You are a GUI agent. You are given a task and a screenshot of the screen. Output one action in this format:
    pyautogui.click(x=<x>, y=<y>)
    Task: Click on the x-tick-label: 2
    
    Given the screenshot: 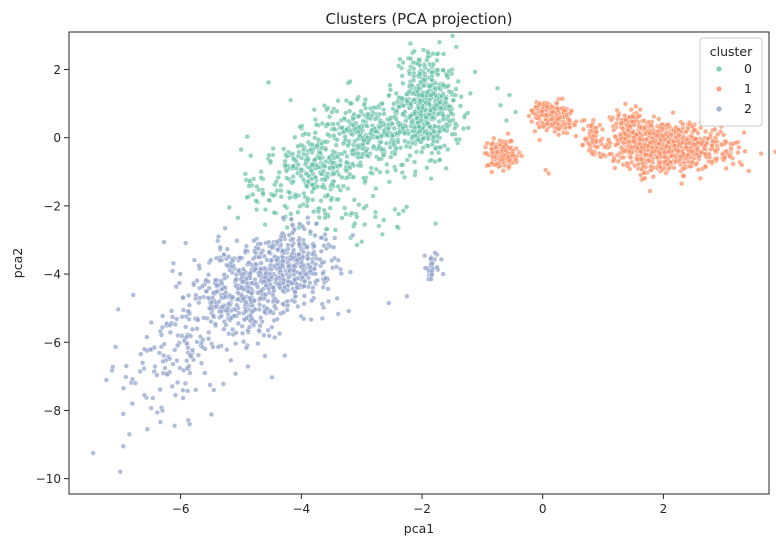 What is the action you would take?
    pyautogui.click(x=664, y=509)
    